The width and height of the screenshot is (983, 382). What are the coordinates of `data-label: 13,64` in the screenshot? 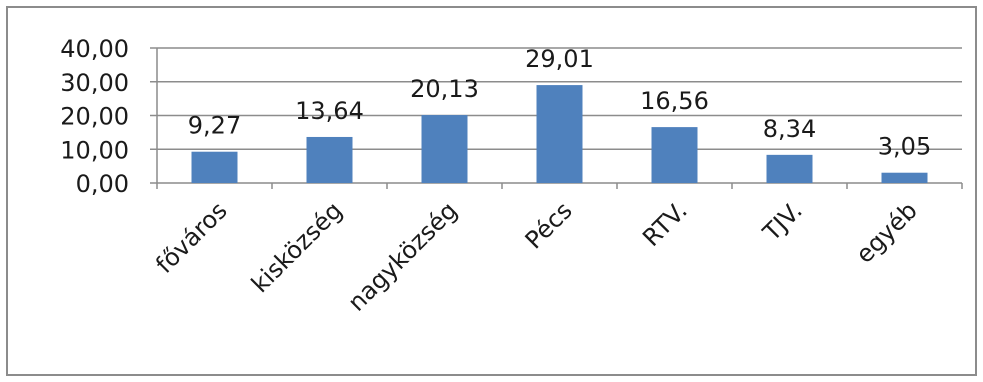 It's located at (329, 111).